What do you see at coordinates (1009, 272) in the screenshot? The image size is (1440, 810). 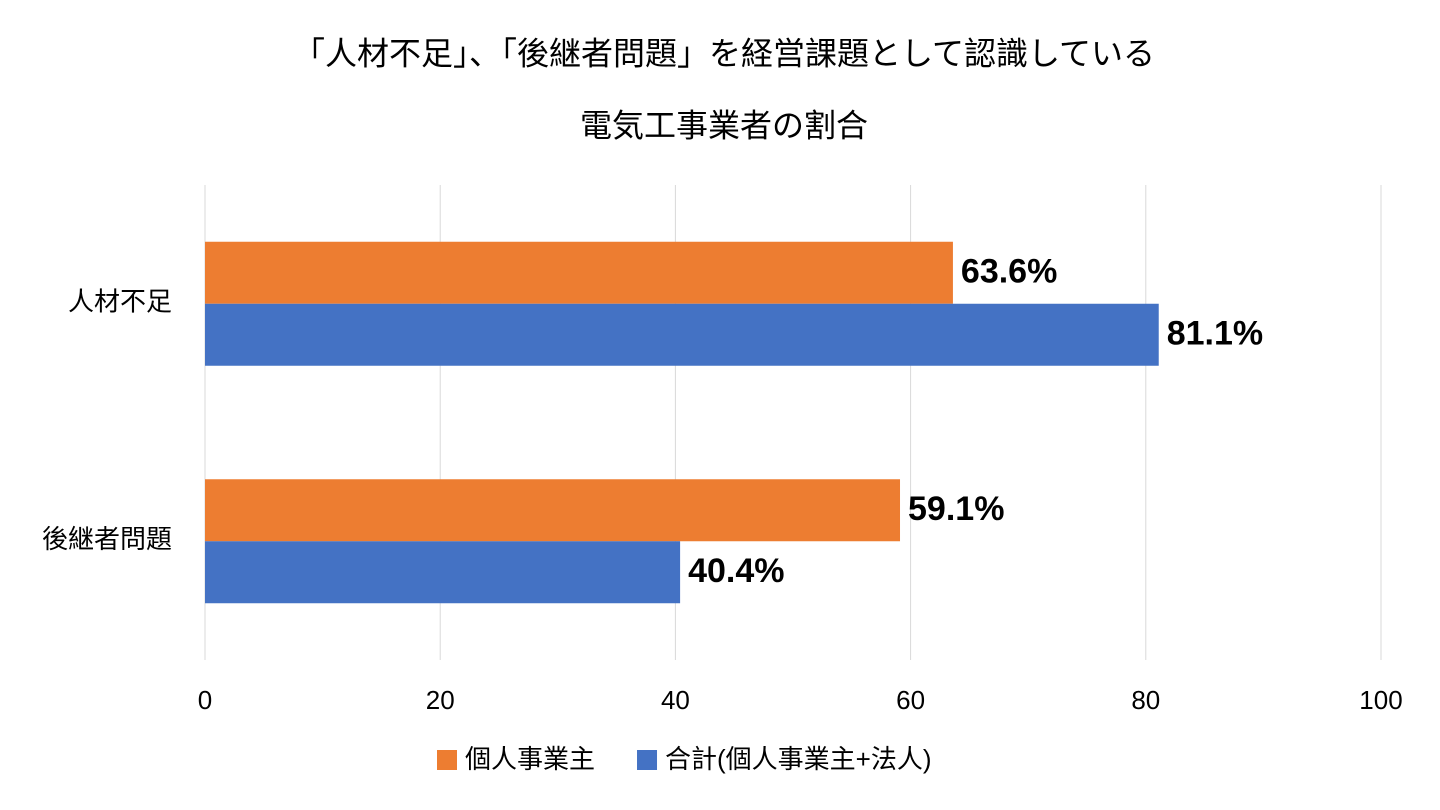 I see `data-label: 63.6%` at bounding box center [1009, 272].